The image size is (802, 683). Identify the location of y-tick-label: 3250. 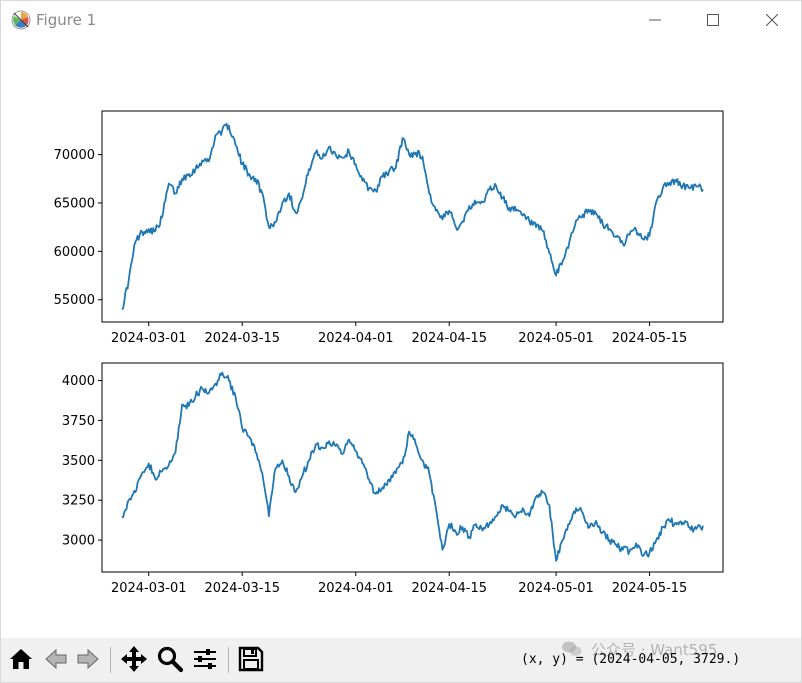
(78, 501).